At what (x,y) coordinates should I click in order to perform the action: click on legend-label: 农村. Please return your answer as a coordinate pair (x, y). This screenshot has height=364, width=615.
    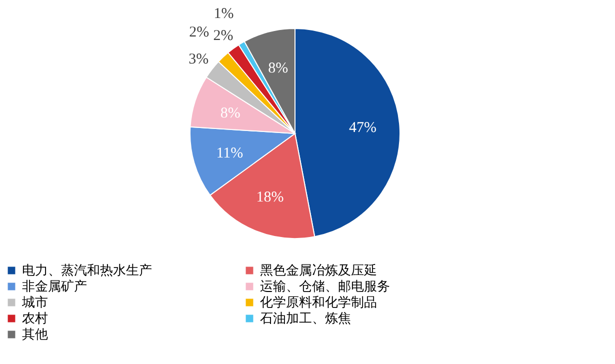
    Looking at the image, I should click on (35, 319).